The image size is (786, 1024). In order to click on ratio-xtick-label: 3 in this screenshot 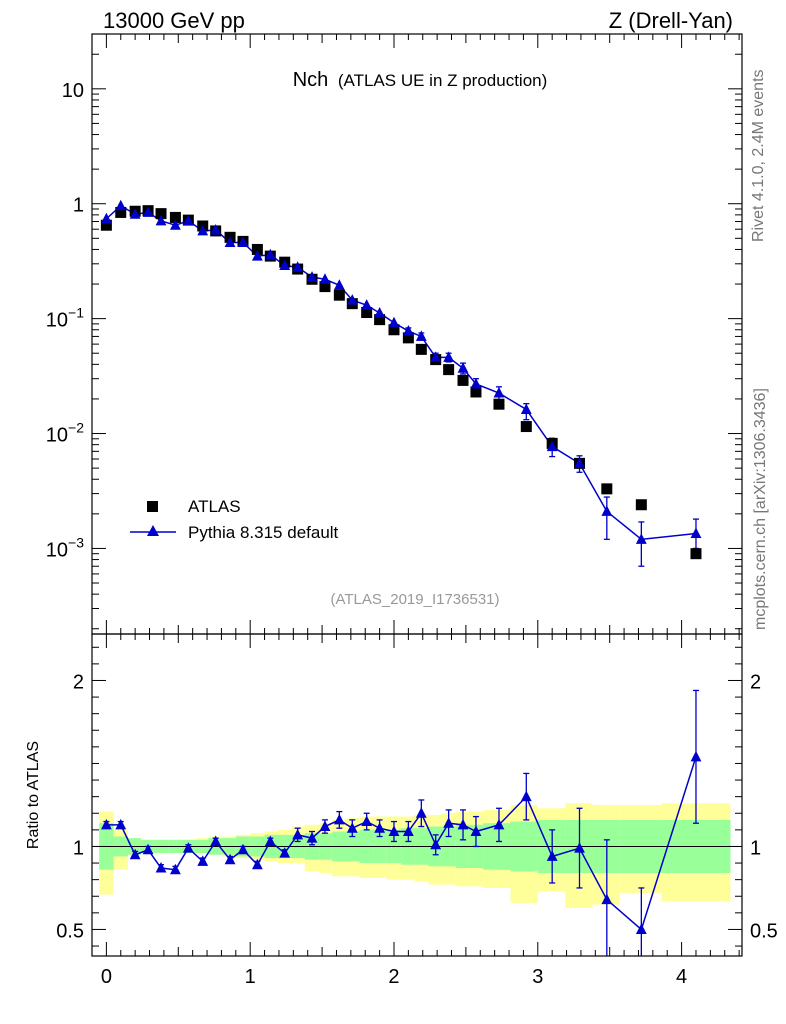, I will do `click(537, 977)`.